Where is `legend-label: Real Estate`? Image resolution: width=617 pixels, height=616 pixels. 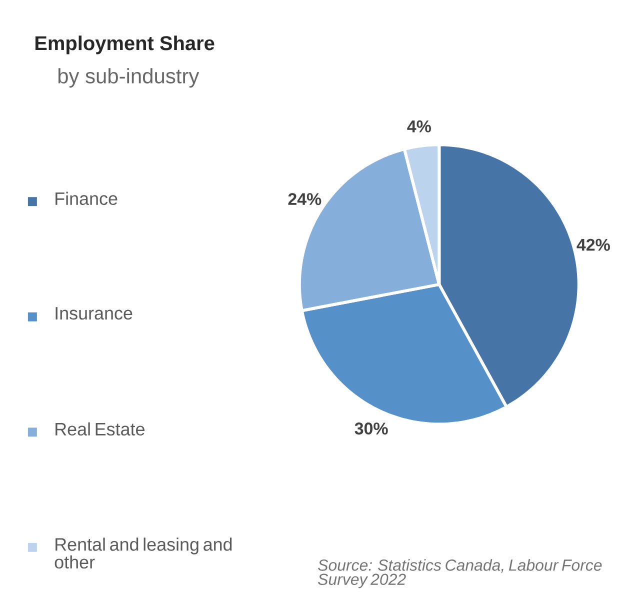 legend-label: Real Estate is located at coordinates (100, 429).